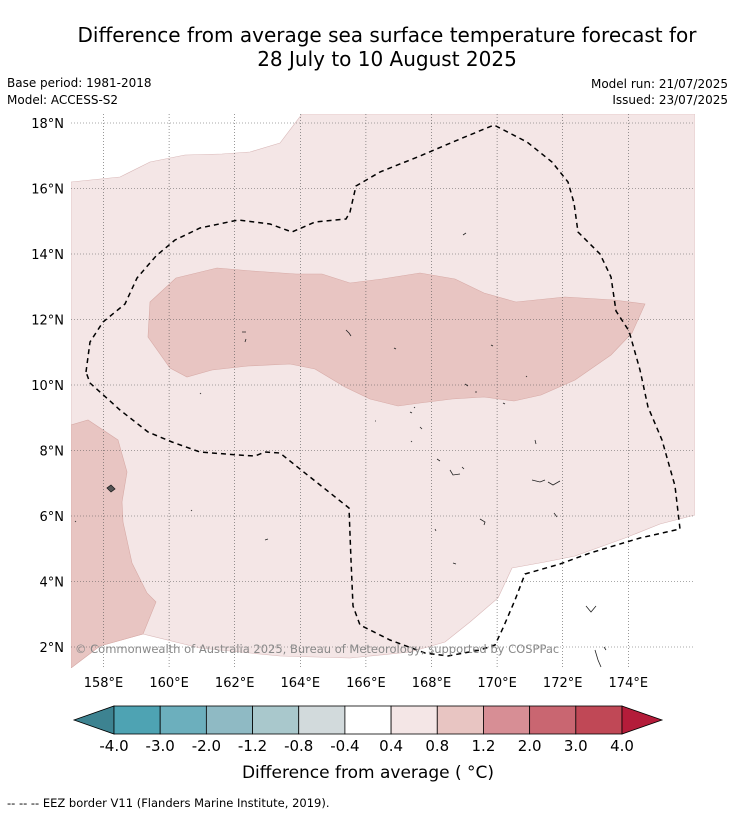 The image size is (736, 816). Describe the element at coordinates (659, 84) in the screenshot. I see `model-run: Model run: 21/07/2025` at that location.